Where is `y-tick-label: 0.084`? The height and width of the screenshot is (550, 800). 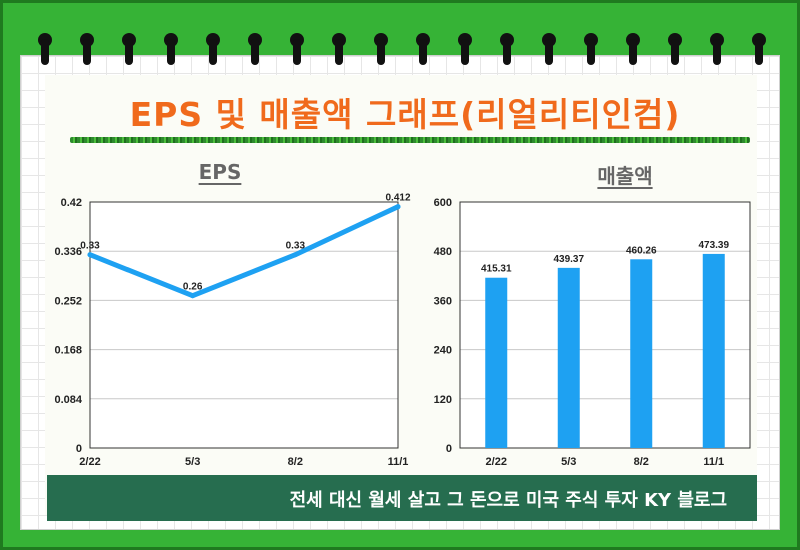 y-tick-label: 0.084 is located at coordinates (68, 400).